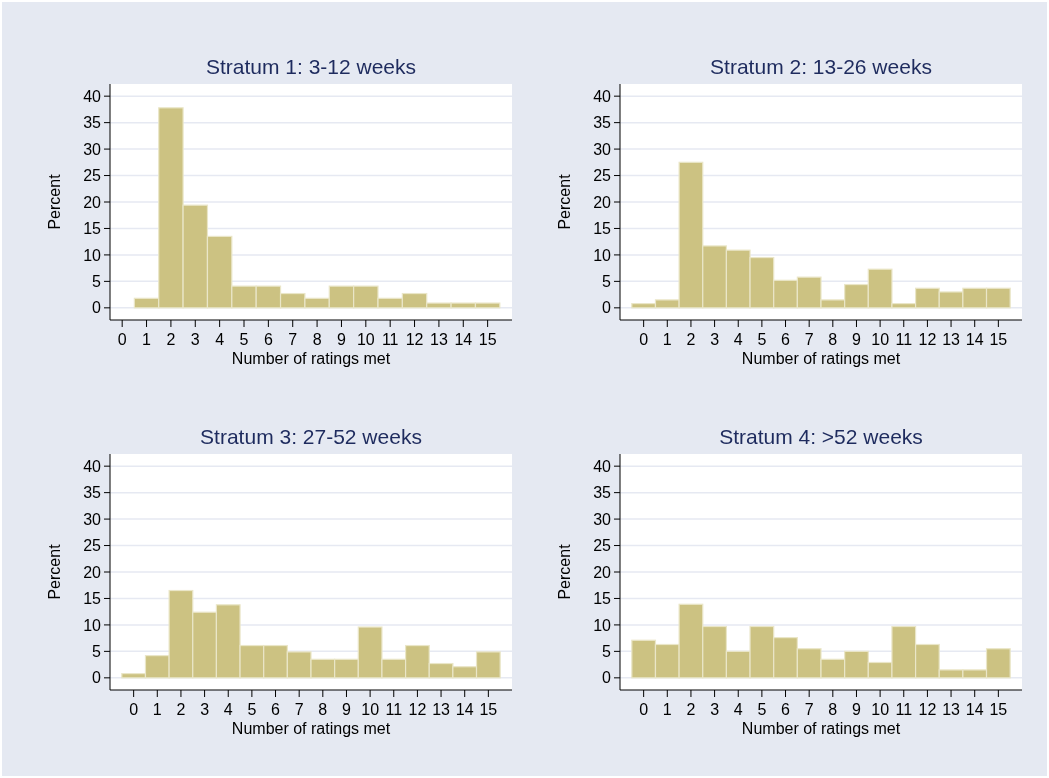 The image size is (1049, 778). I want to click on chart-title: Stratum 1: 3-12 weeks, so click(311, 66).